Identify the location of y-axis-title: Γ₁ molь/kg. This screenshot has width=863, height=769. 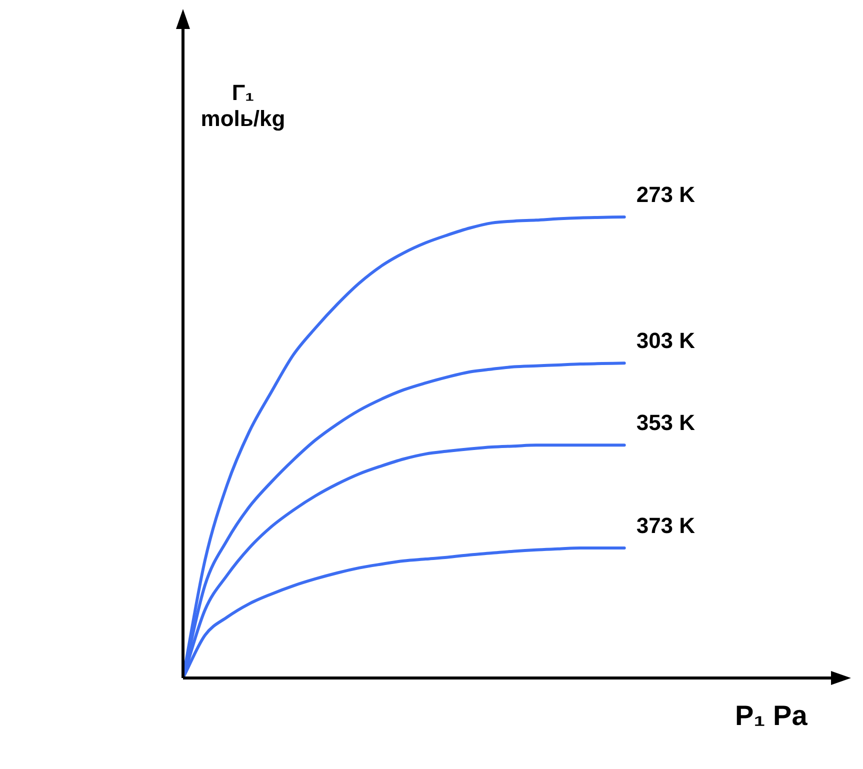
(243, 106).